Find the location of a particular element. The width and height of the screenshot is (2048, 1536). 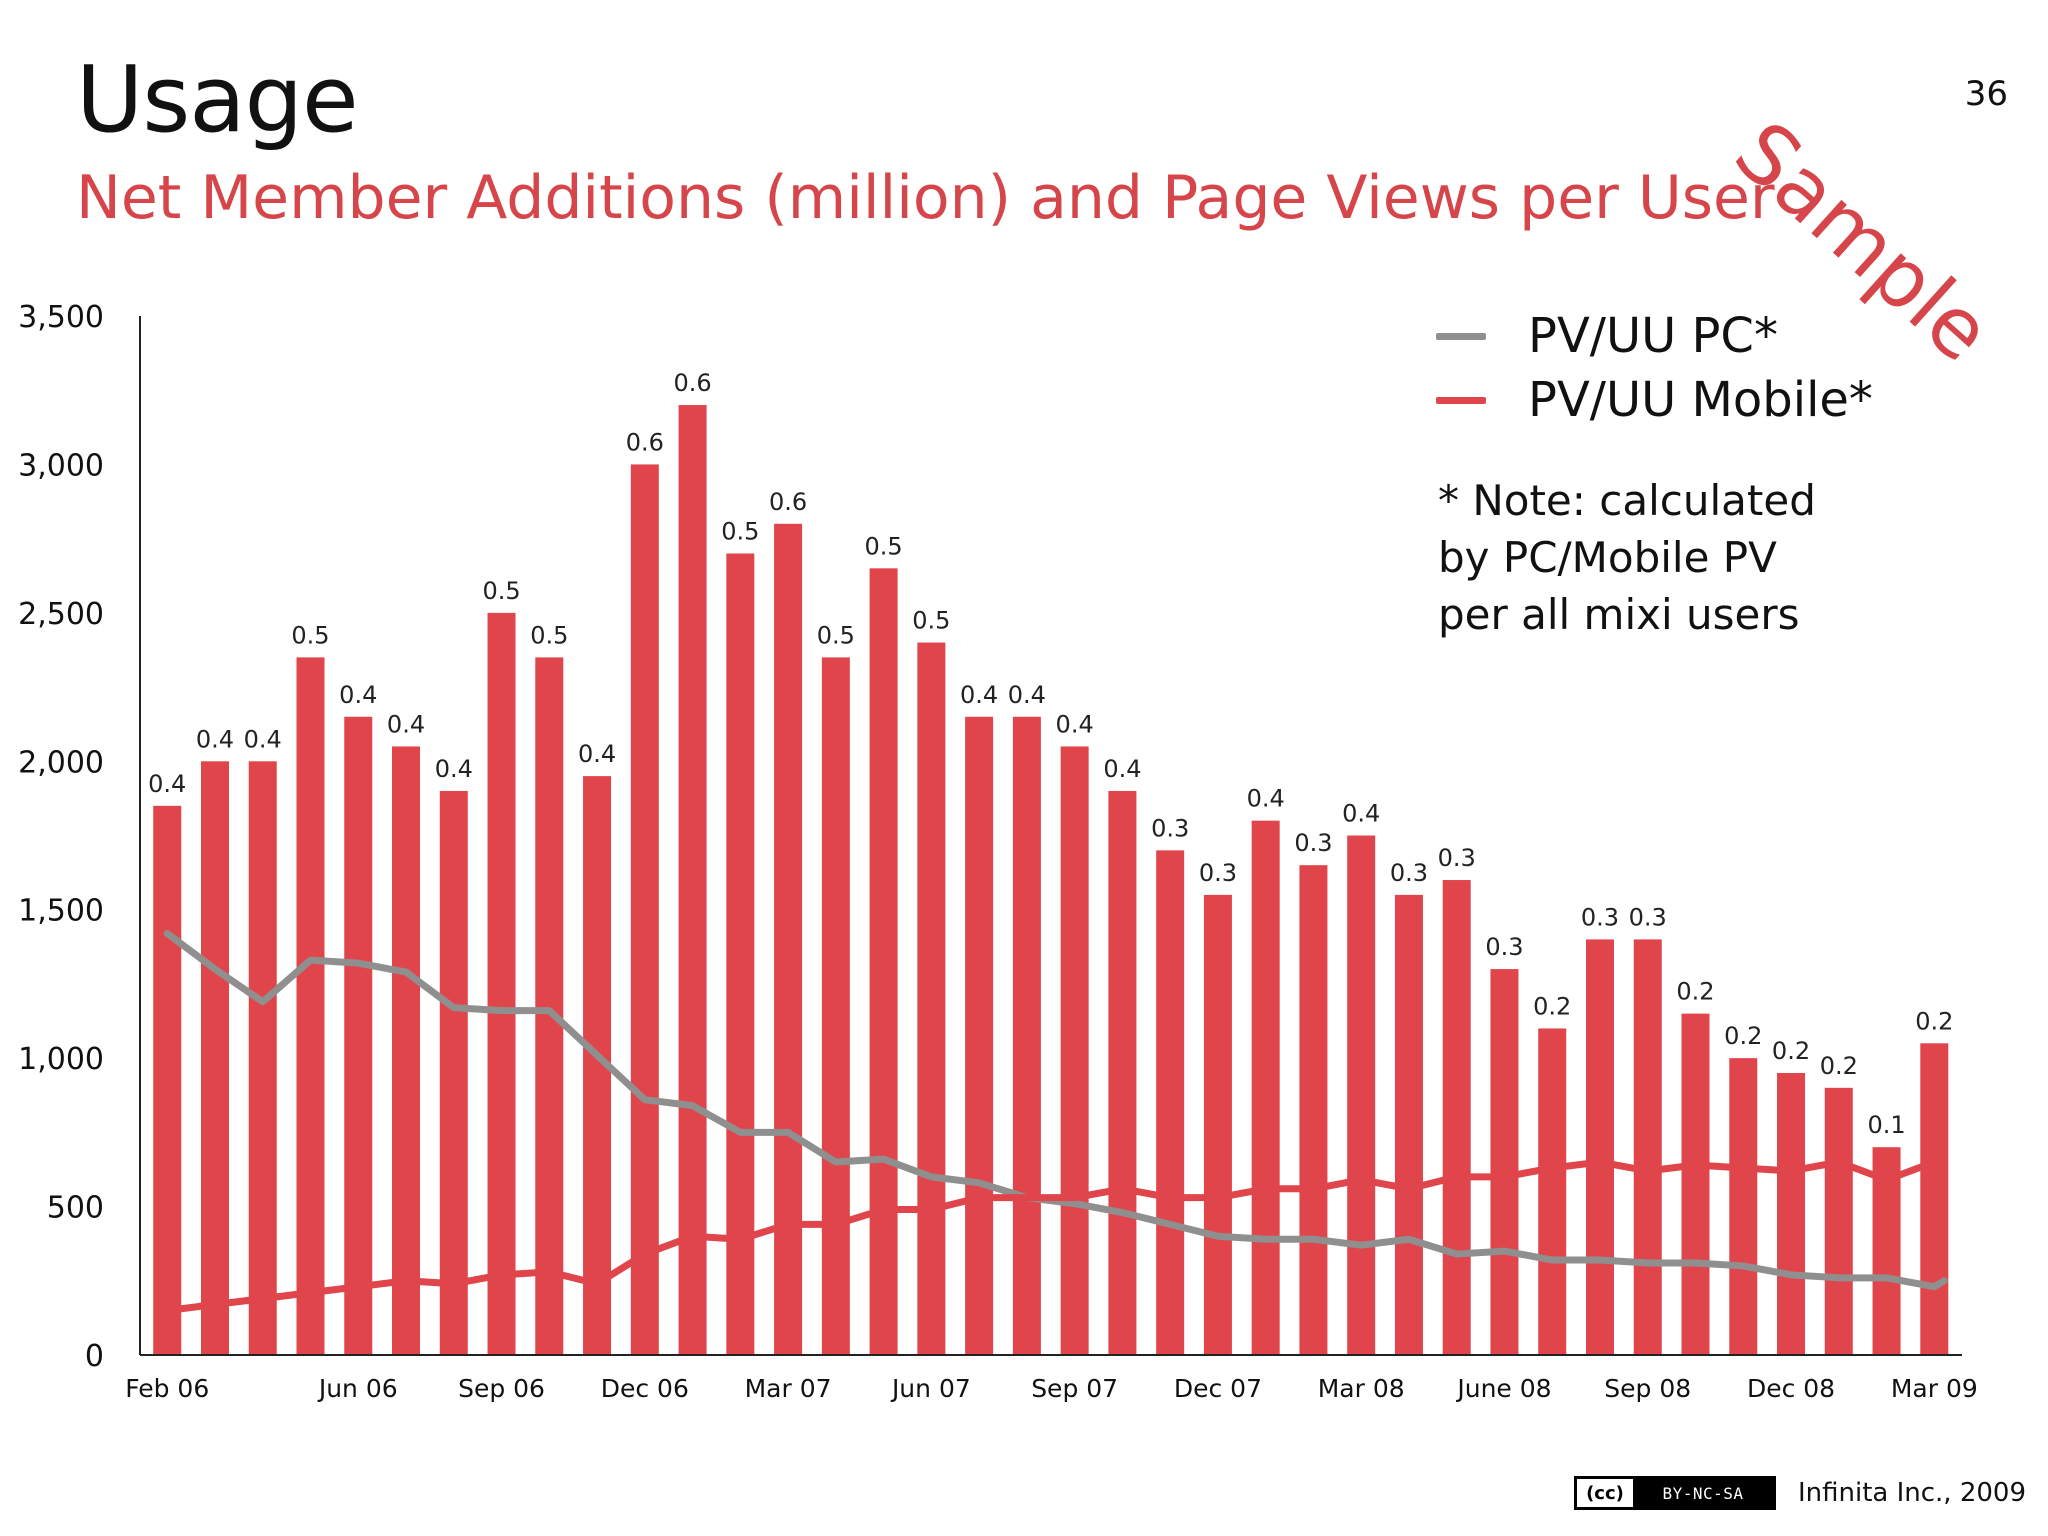

note-line-3: per all mixi users is located at coordinates (1619, 614).